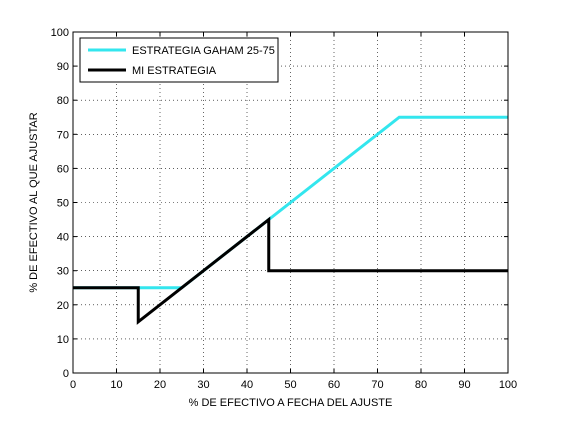  I want to click on legend-label-1: ESTRATEGIA GAHAM 25-75, so click(203, 51).